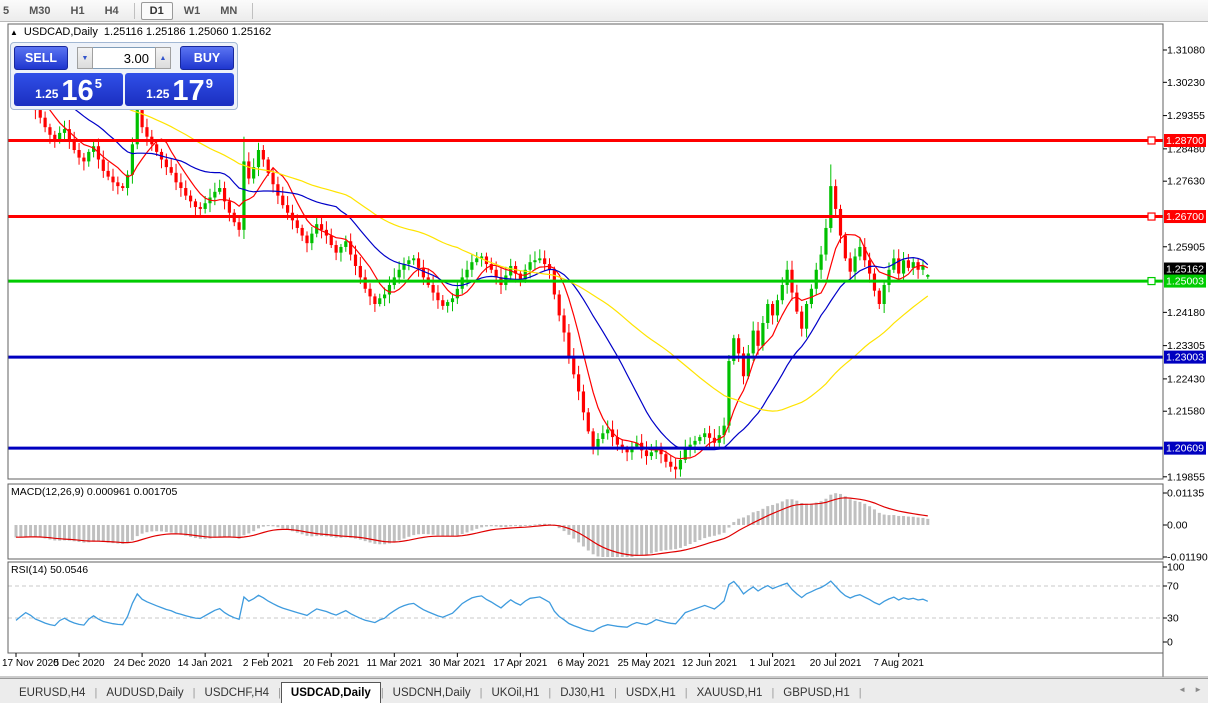 This screenshot has width=1208, height=703. I want to click on svg-text: 1.19855, so click(1186, 477).